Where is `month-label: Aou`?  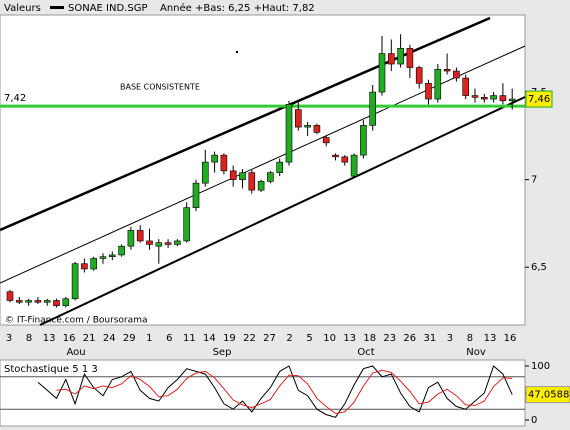 month-label: Aou is located at coordinates (75, 352).